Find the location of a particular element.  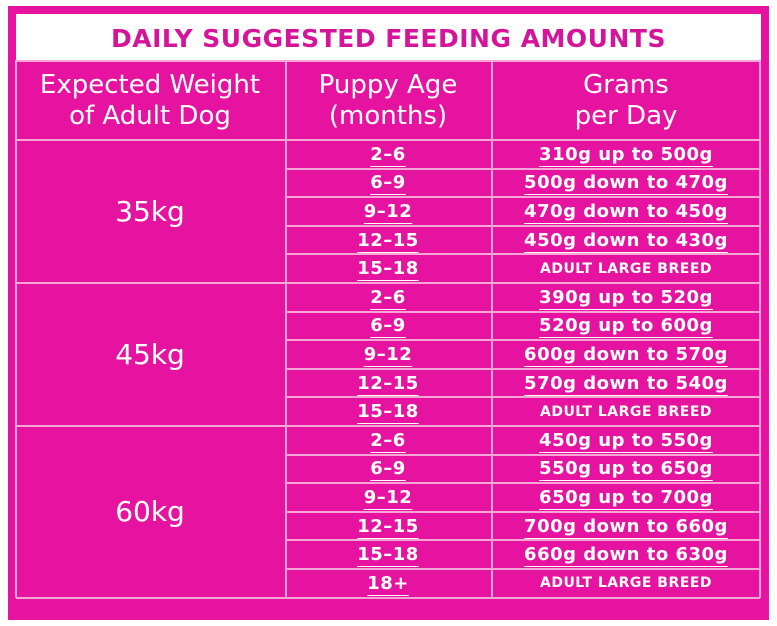

header-weight: Expected Weight of Adult Dog is located at coordinates (150, 100).